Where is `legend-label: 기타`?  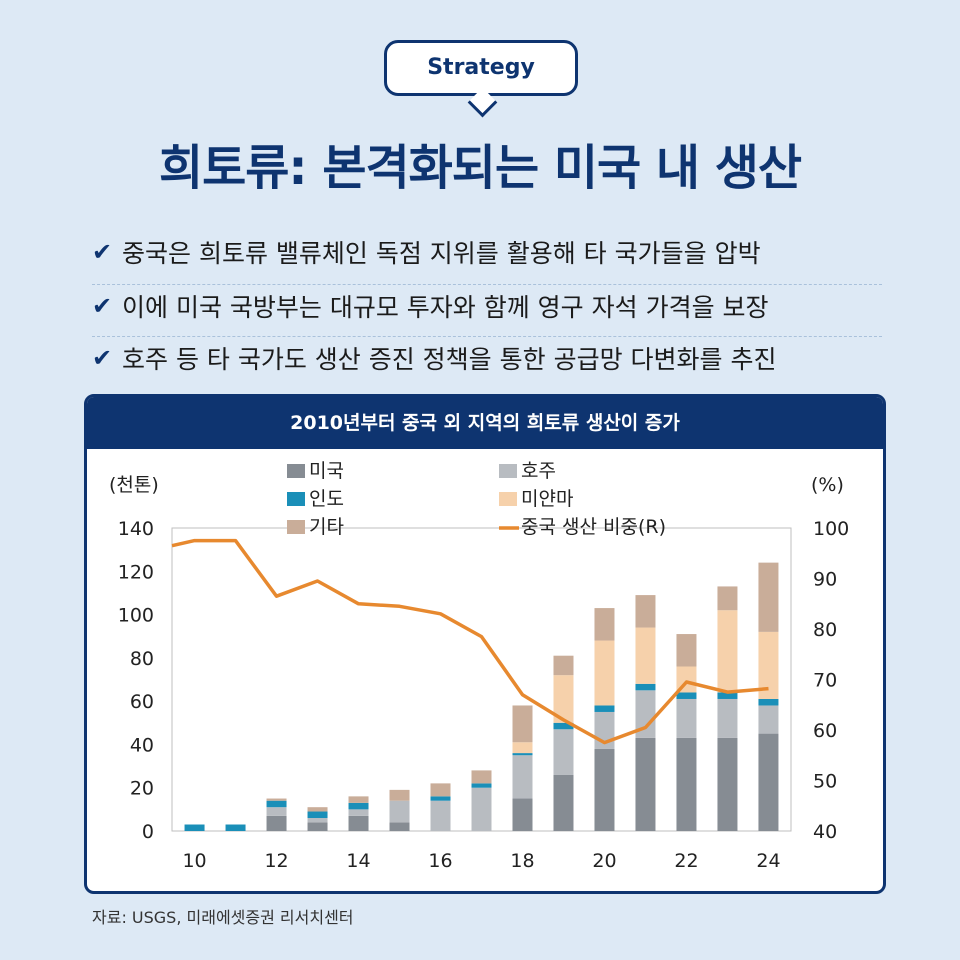
legend-label: 기타 is located at coordinates (326, 527).